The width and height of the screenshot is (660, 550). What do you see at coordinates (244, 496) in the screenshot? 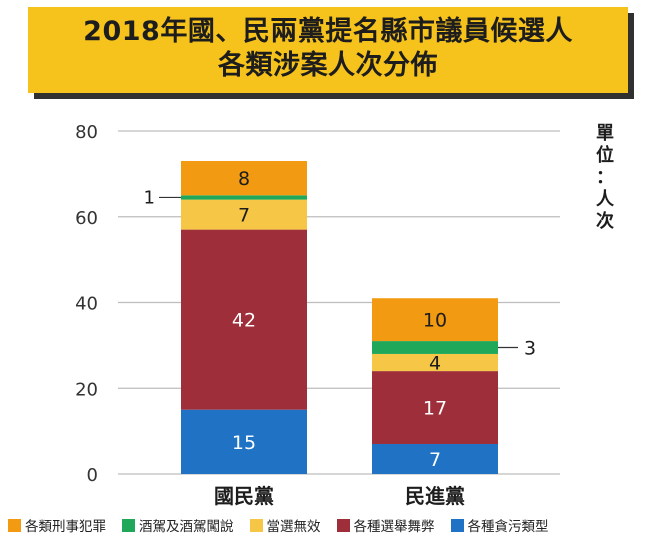
I see `x-tick-label-0: 國民黨` at bounding box center [244, 496].